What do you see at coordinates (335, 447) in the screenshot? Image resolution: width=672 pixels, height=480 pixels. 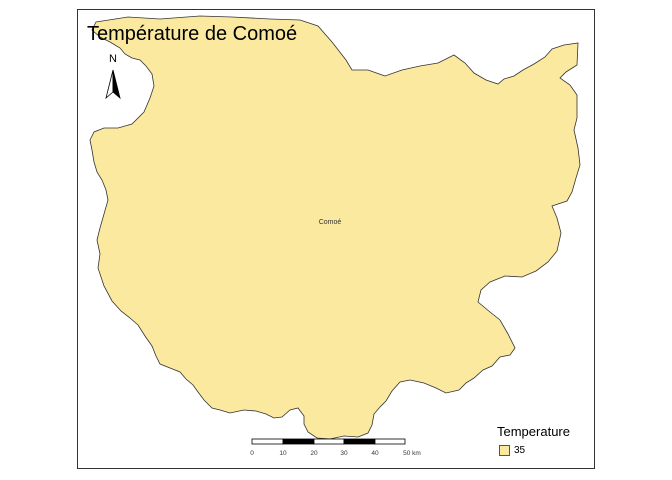 I see `scale-bar: 0 10 20 30 40 50 km` at bounding box center [335, 447].